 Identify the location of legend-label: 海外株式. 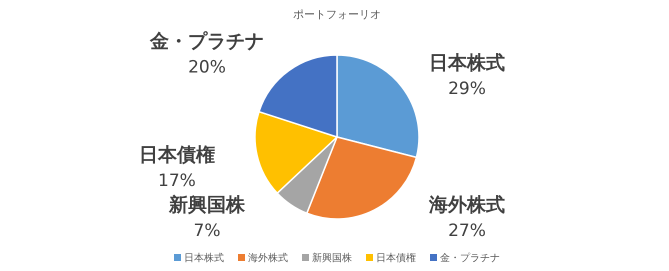
(268, 258).